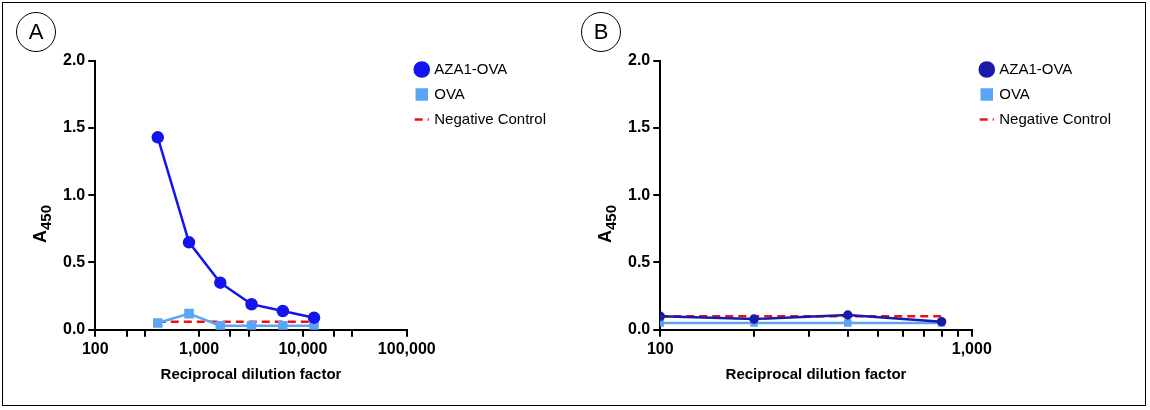 The width and height of the screenshot is (1150, 410). What do you see at coordinates (406, 348) in the screenshot?
I see `x-tick-label: 100,000` at bounding box center [406, 348].